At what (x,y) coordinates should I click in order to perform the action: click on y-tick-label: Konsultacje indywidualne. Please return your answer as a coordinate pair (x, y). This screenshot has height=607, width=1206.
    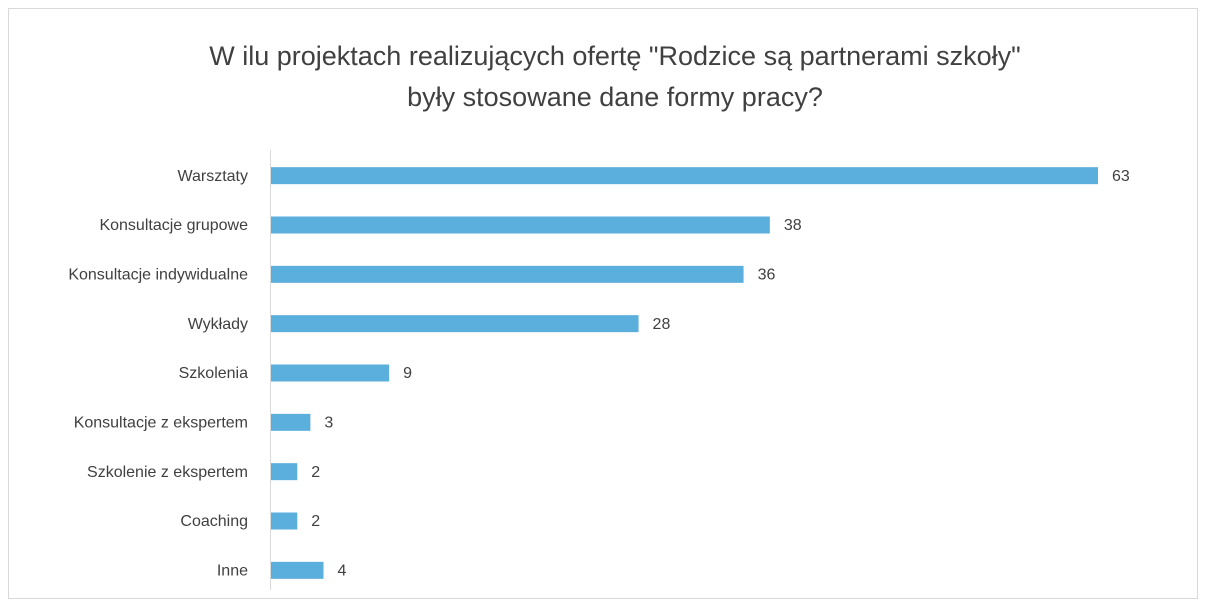
    Looking at the image, I should click on (158, 275).